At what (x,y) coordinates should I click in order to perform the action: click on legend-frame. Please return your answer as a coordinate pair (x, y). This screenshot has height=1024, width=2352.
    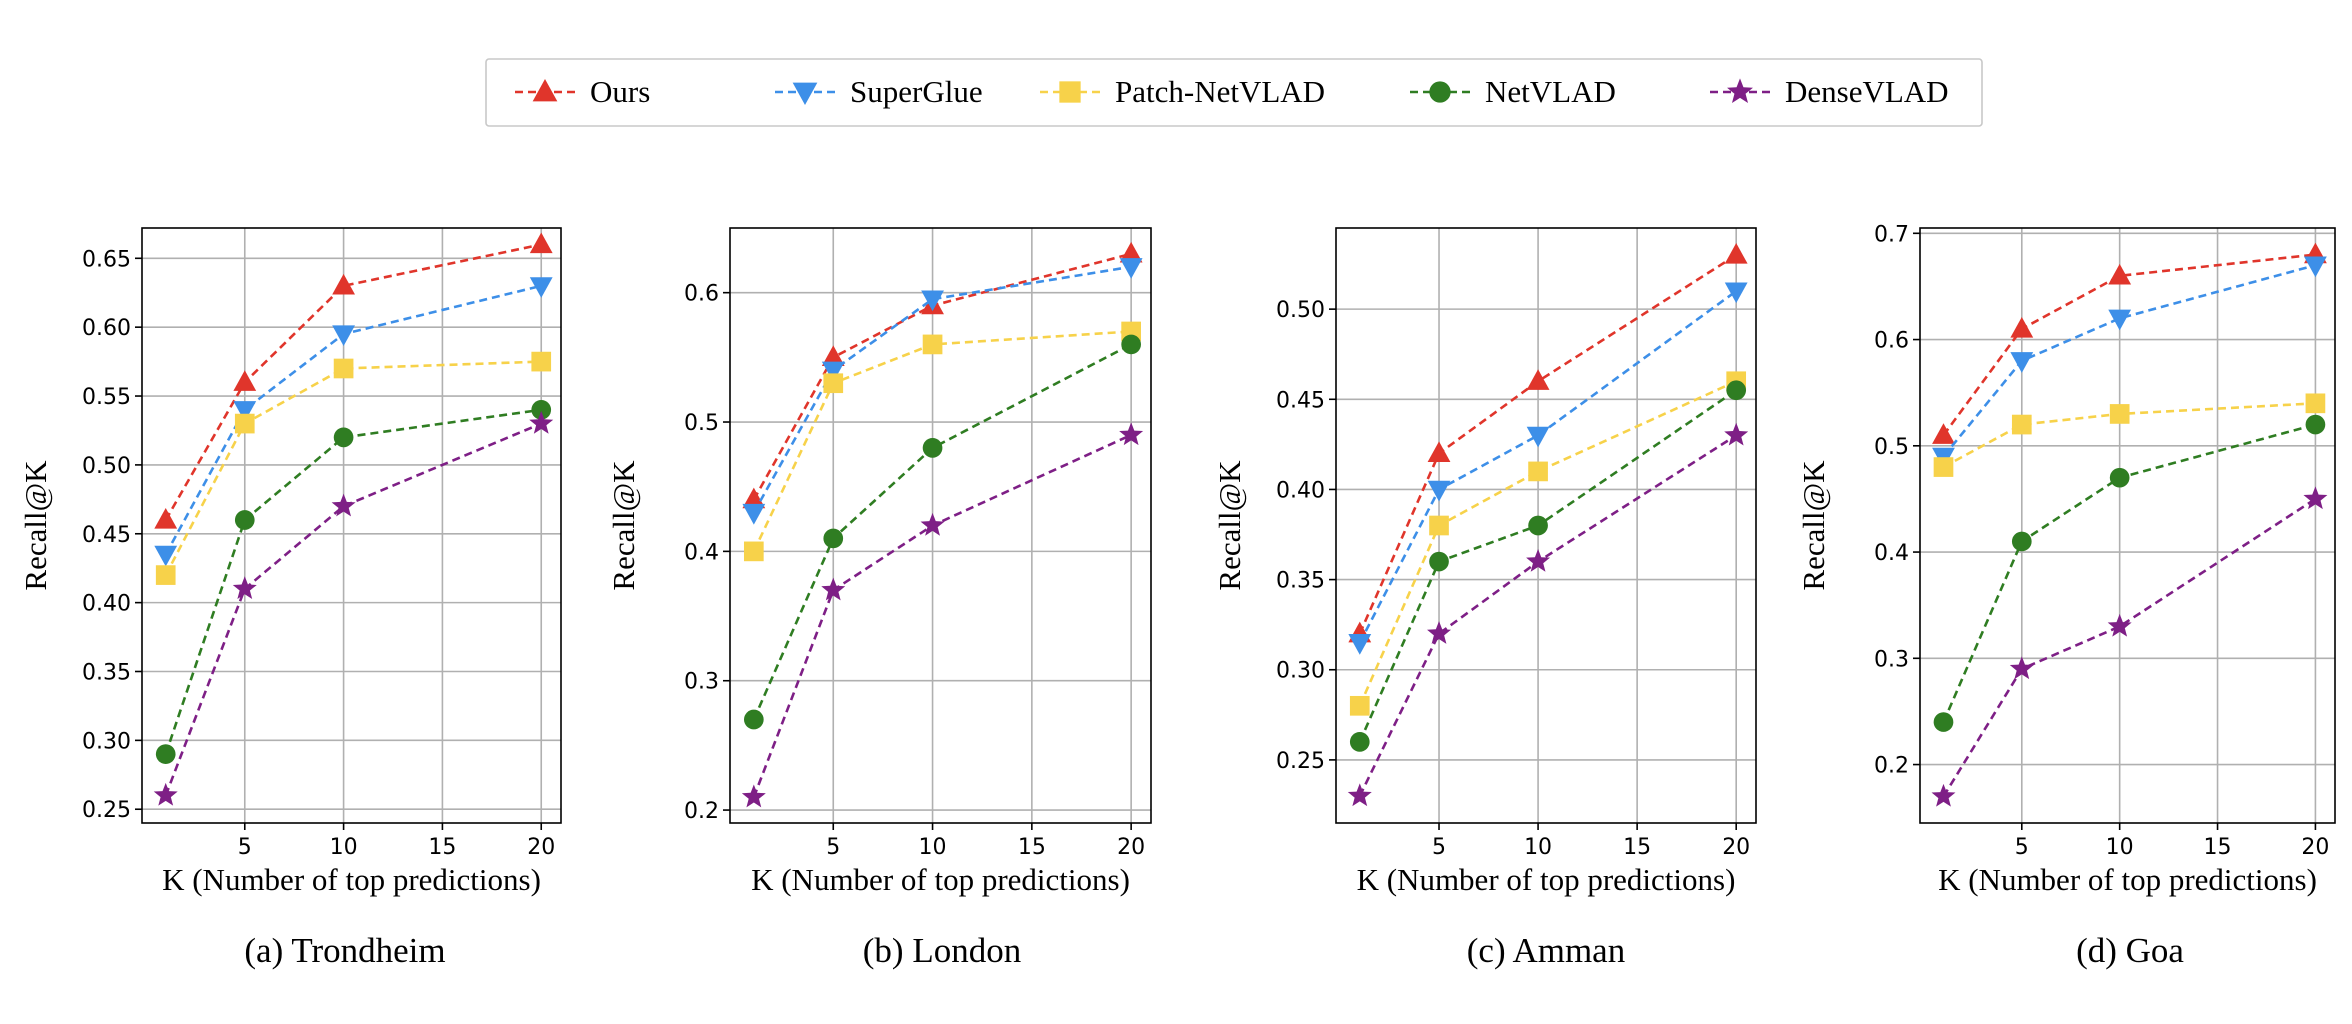
    Looking at the image, I should click on (1234, 92).